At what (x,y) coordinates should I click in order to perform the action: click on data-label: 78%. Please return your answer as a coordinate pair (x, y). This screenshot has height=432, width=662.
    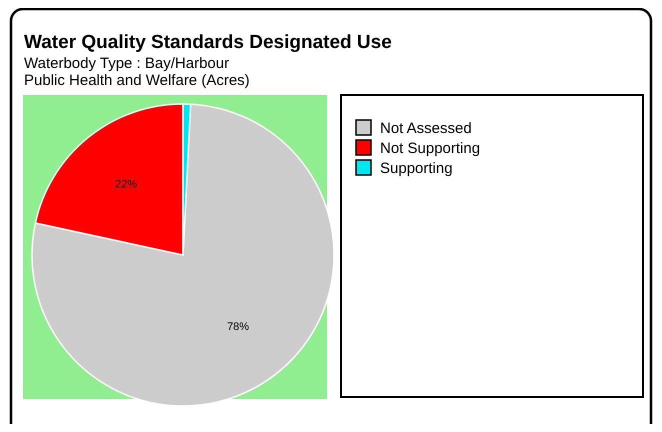
    Looking at the image, I should click on (238, 326).